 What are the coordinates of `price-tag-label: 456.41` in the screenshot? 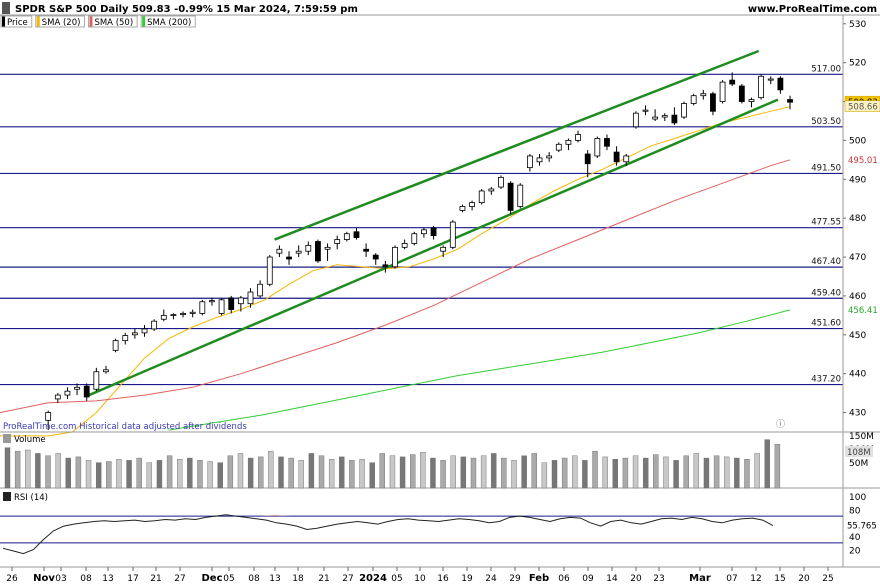 It's located at (863, 311).